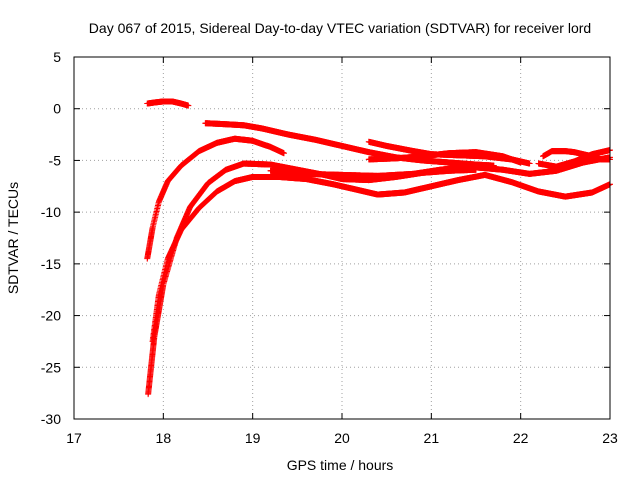  Describe the element at coordinates (13, 238) in the screenshot. I see `y-axis-label: SDTVAR / TECUs` at that location.